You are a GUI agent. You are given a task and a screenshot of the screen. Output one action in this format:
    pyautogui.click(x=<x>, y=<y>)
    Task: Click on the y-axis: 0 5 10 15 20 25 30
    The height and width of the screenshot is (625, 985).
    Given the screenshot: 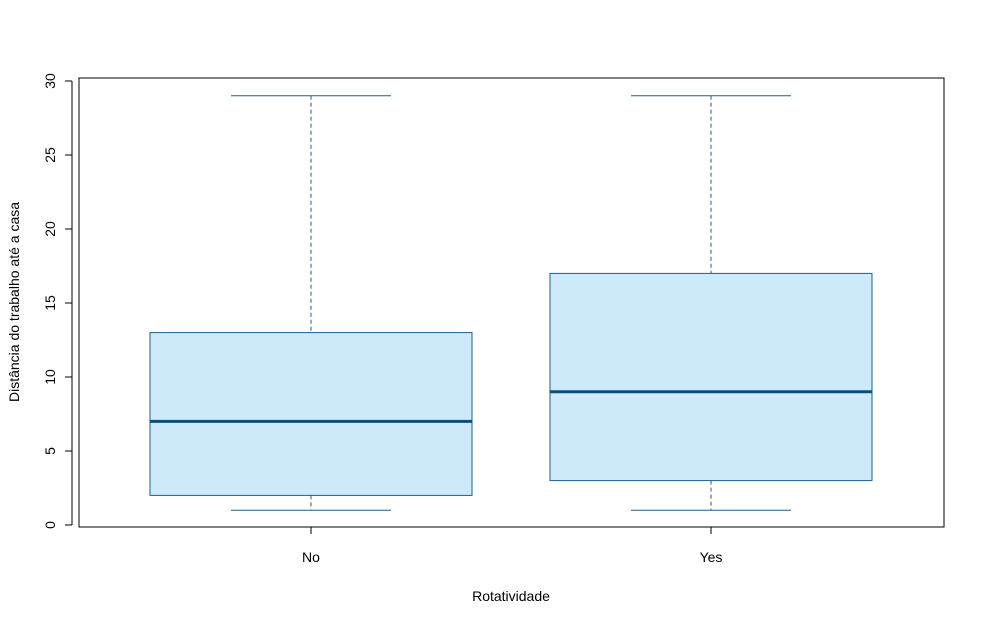 What is the action you would take?
    pyautogui.click(x=57, y=301)
    